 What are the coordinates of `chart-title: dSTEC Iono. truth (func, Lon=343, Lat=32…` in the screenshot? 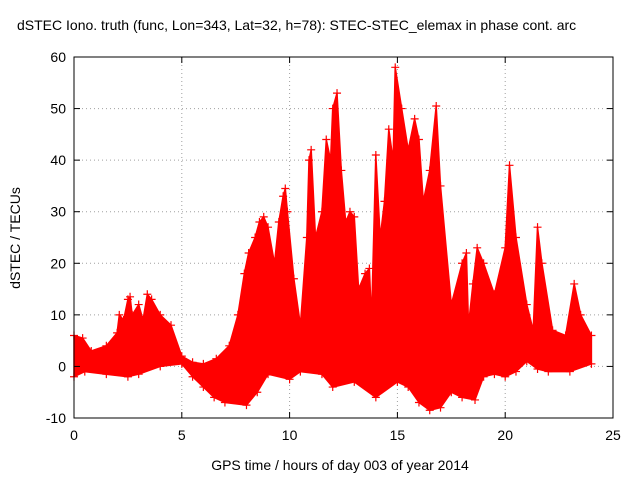 It's located at (296, 25).